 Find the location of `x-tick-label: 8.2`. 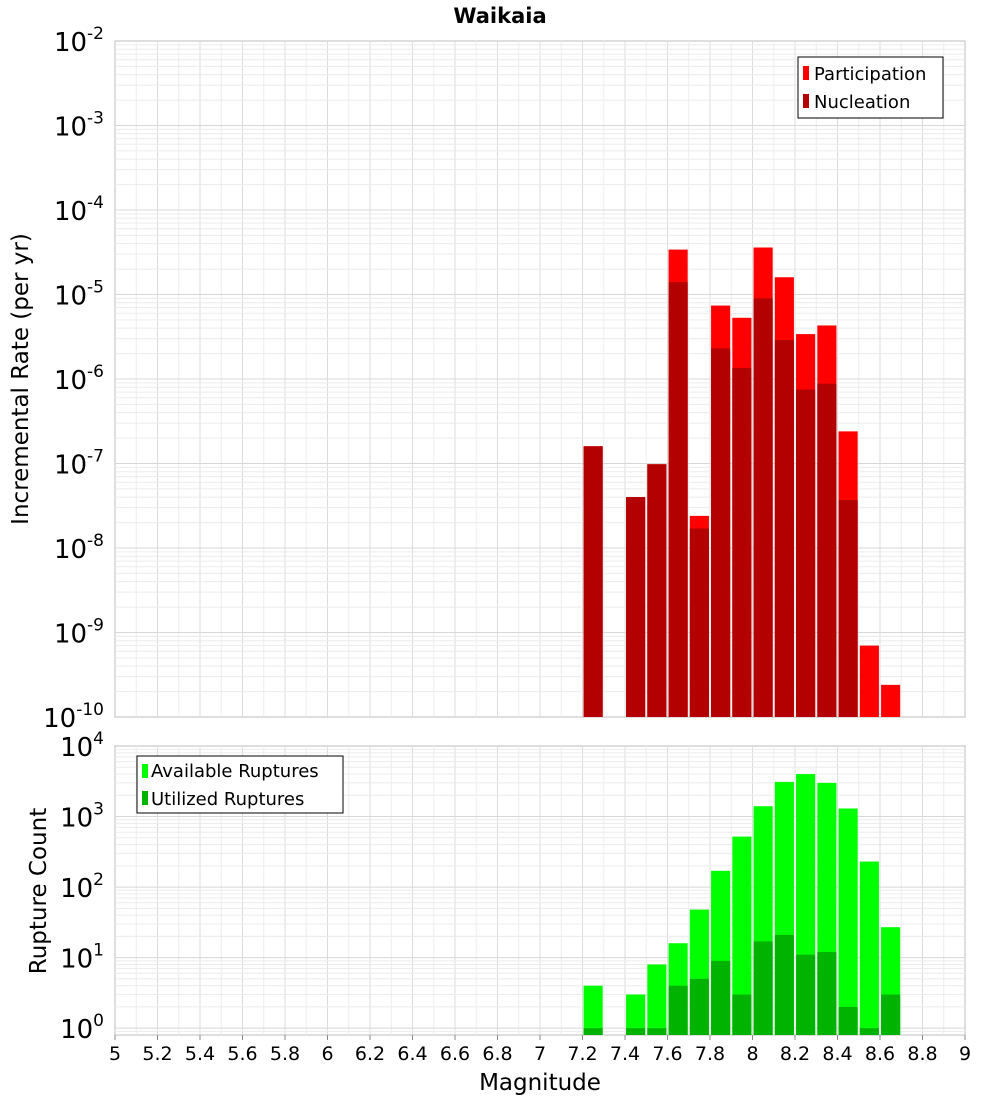

x-tick-label: 8.2 is located at coordinates (795, 1054).